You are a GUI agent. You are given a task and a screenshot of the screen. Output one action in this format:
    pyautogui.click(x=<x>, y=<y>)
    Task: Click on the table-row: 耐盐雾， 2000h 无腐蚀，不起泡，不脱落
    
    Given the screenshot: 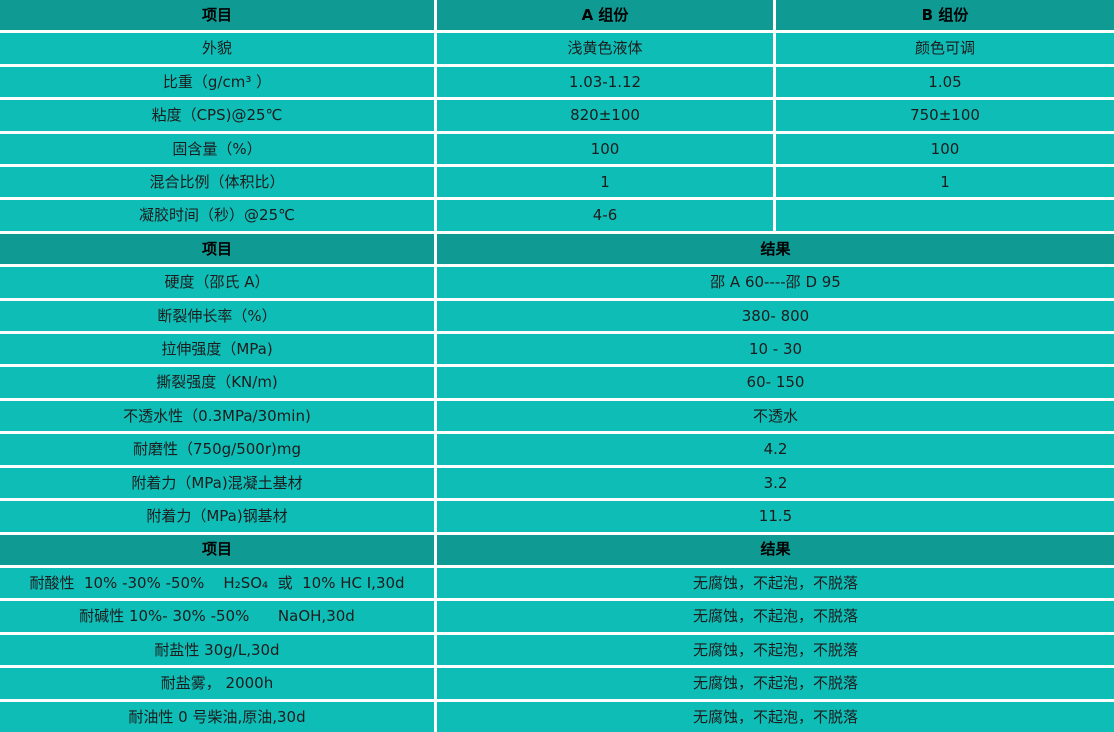 What is the action you would take?
    pyautogui.click(x=557, y=683)
    